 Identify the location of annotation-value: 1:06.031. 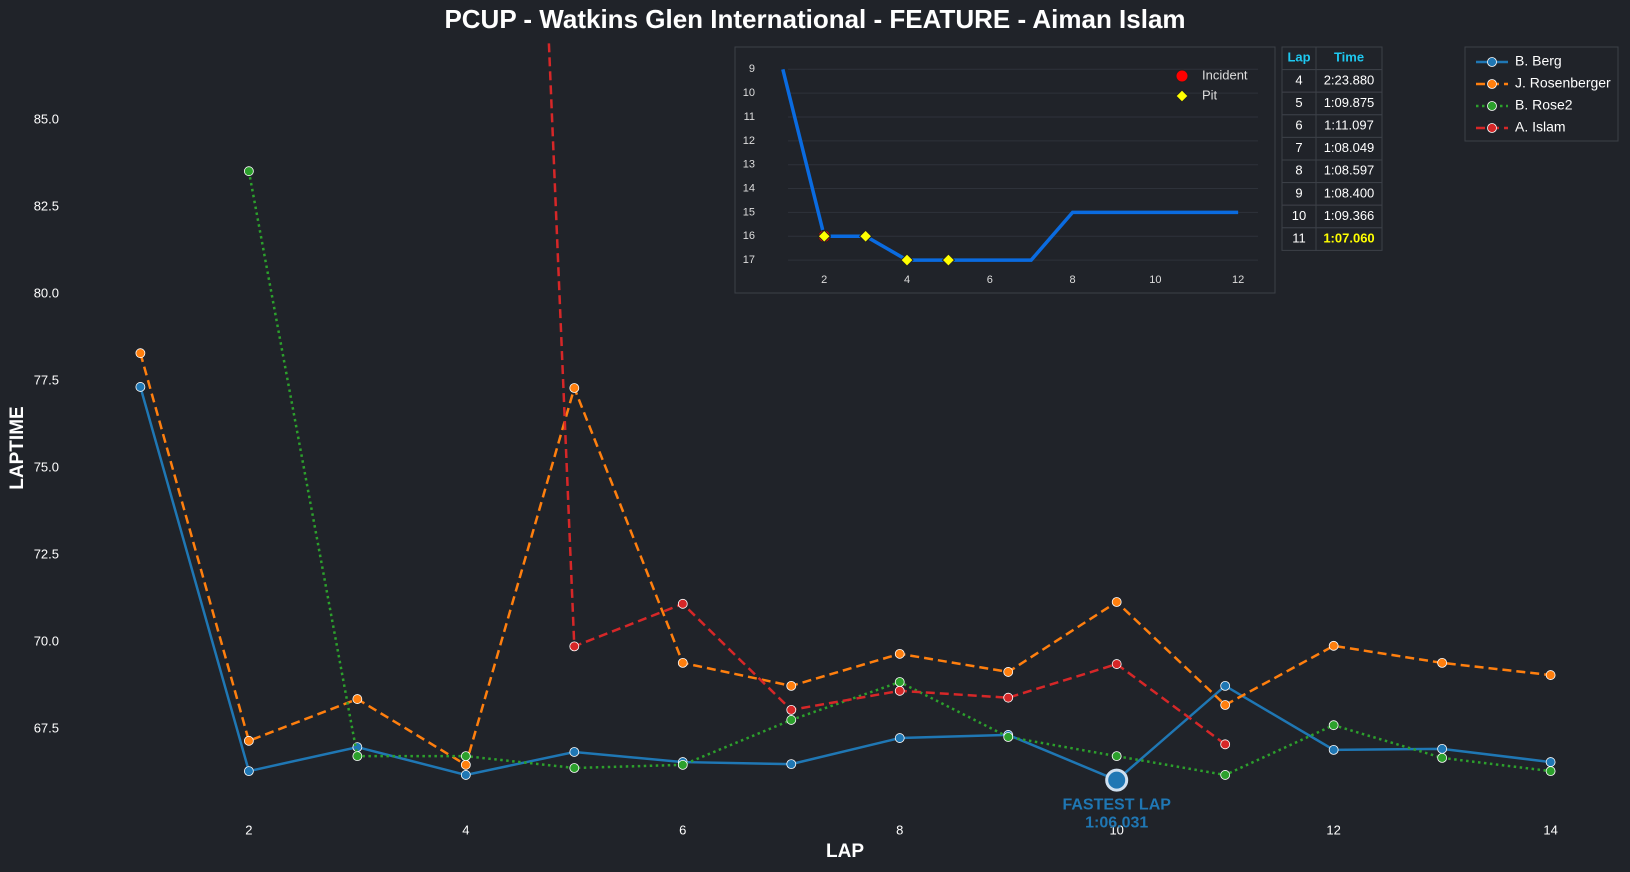
(1116, 822).